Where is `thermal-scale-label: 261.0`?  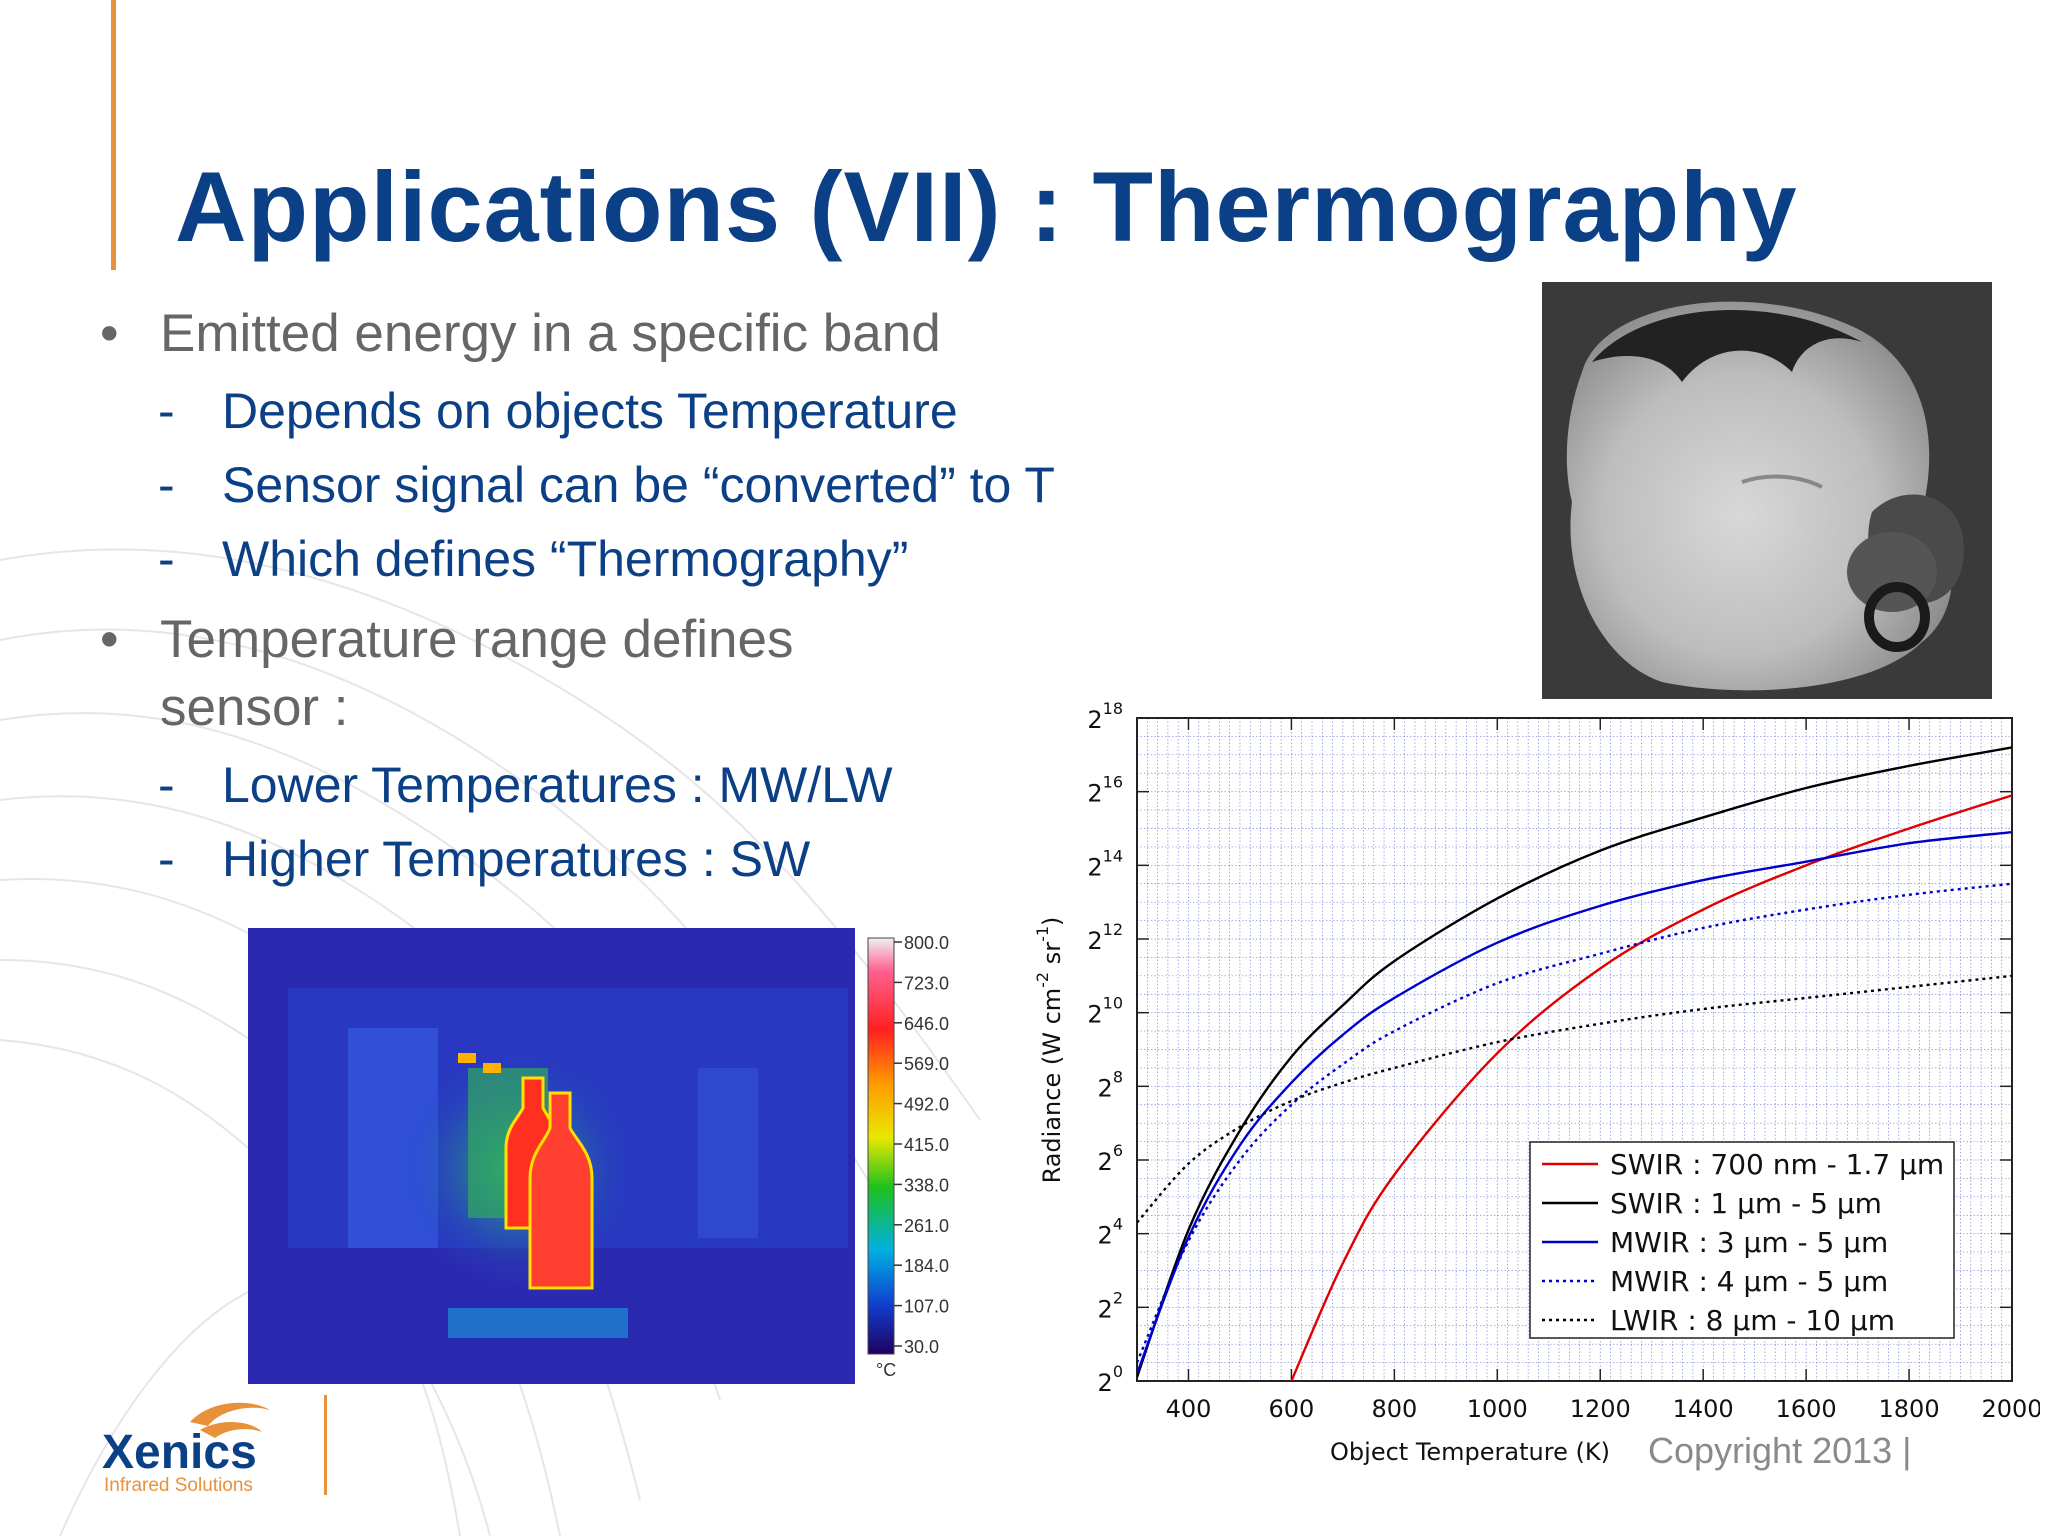
thermal-scale-label: 261.0 is located at coordinates (926, 1226).